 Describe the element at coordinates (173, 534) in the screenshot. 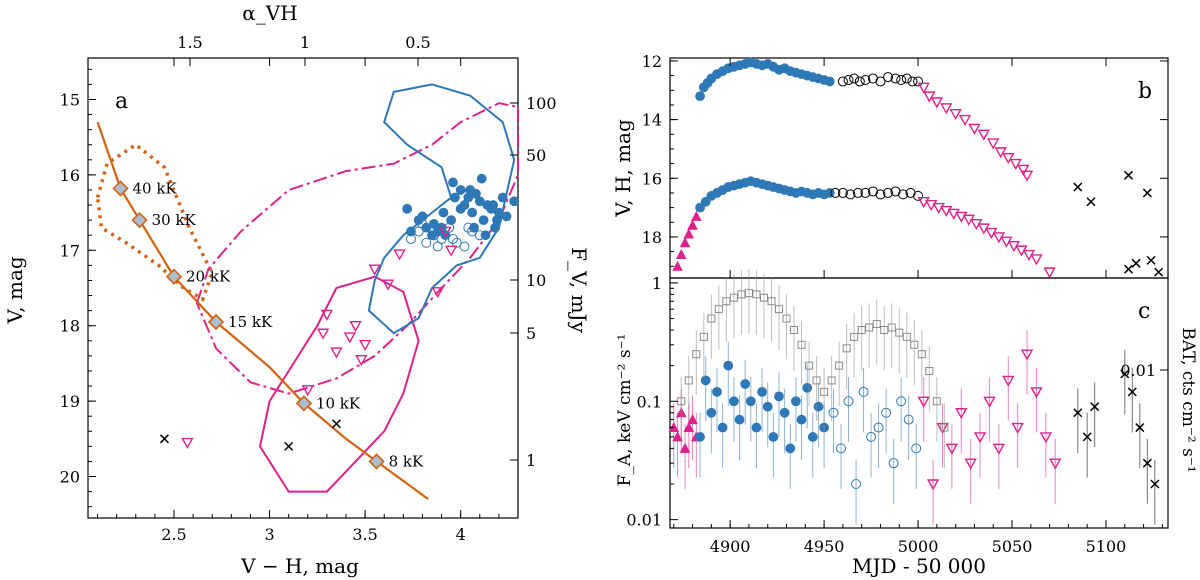

I see `x-tick-label: 2.5` at that location.